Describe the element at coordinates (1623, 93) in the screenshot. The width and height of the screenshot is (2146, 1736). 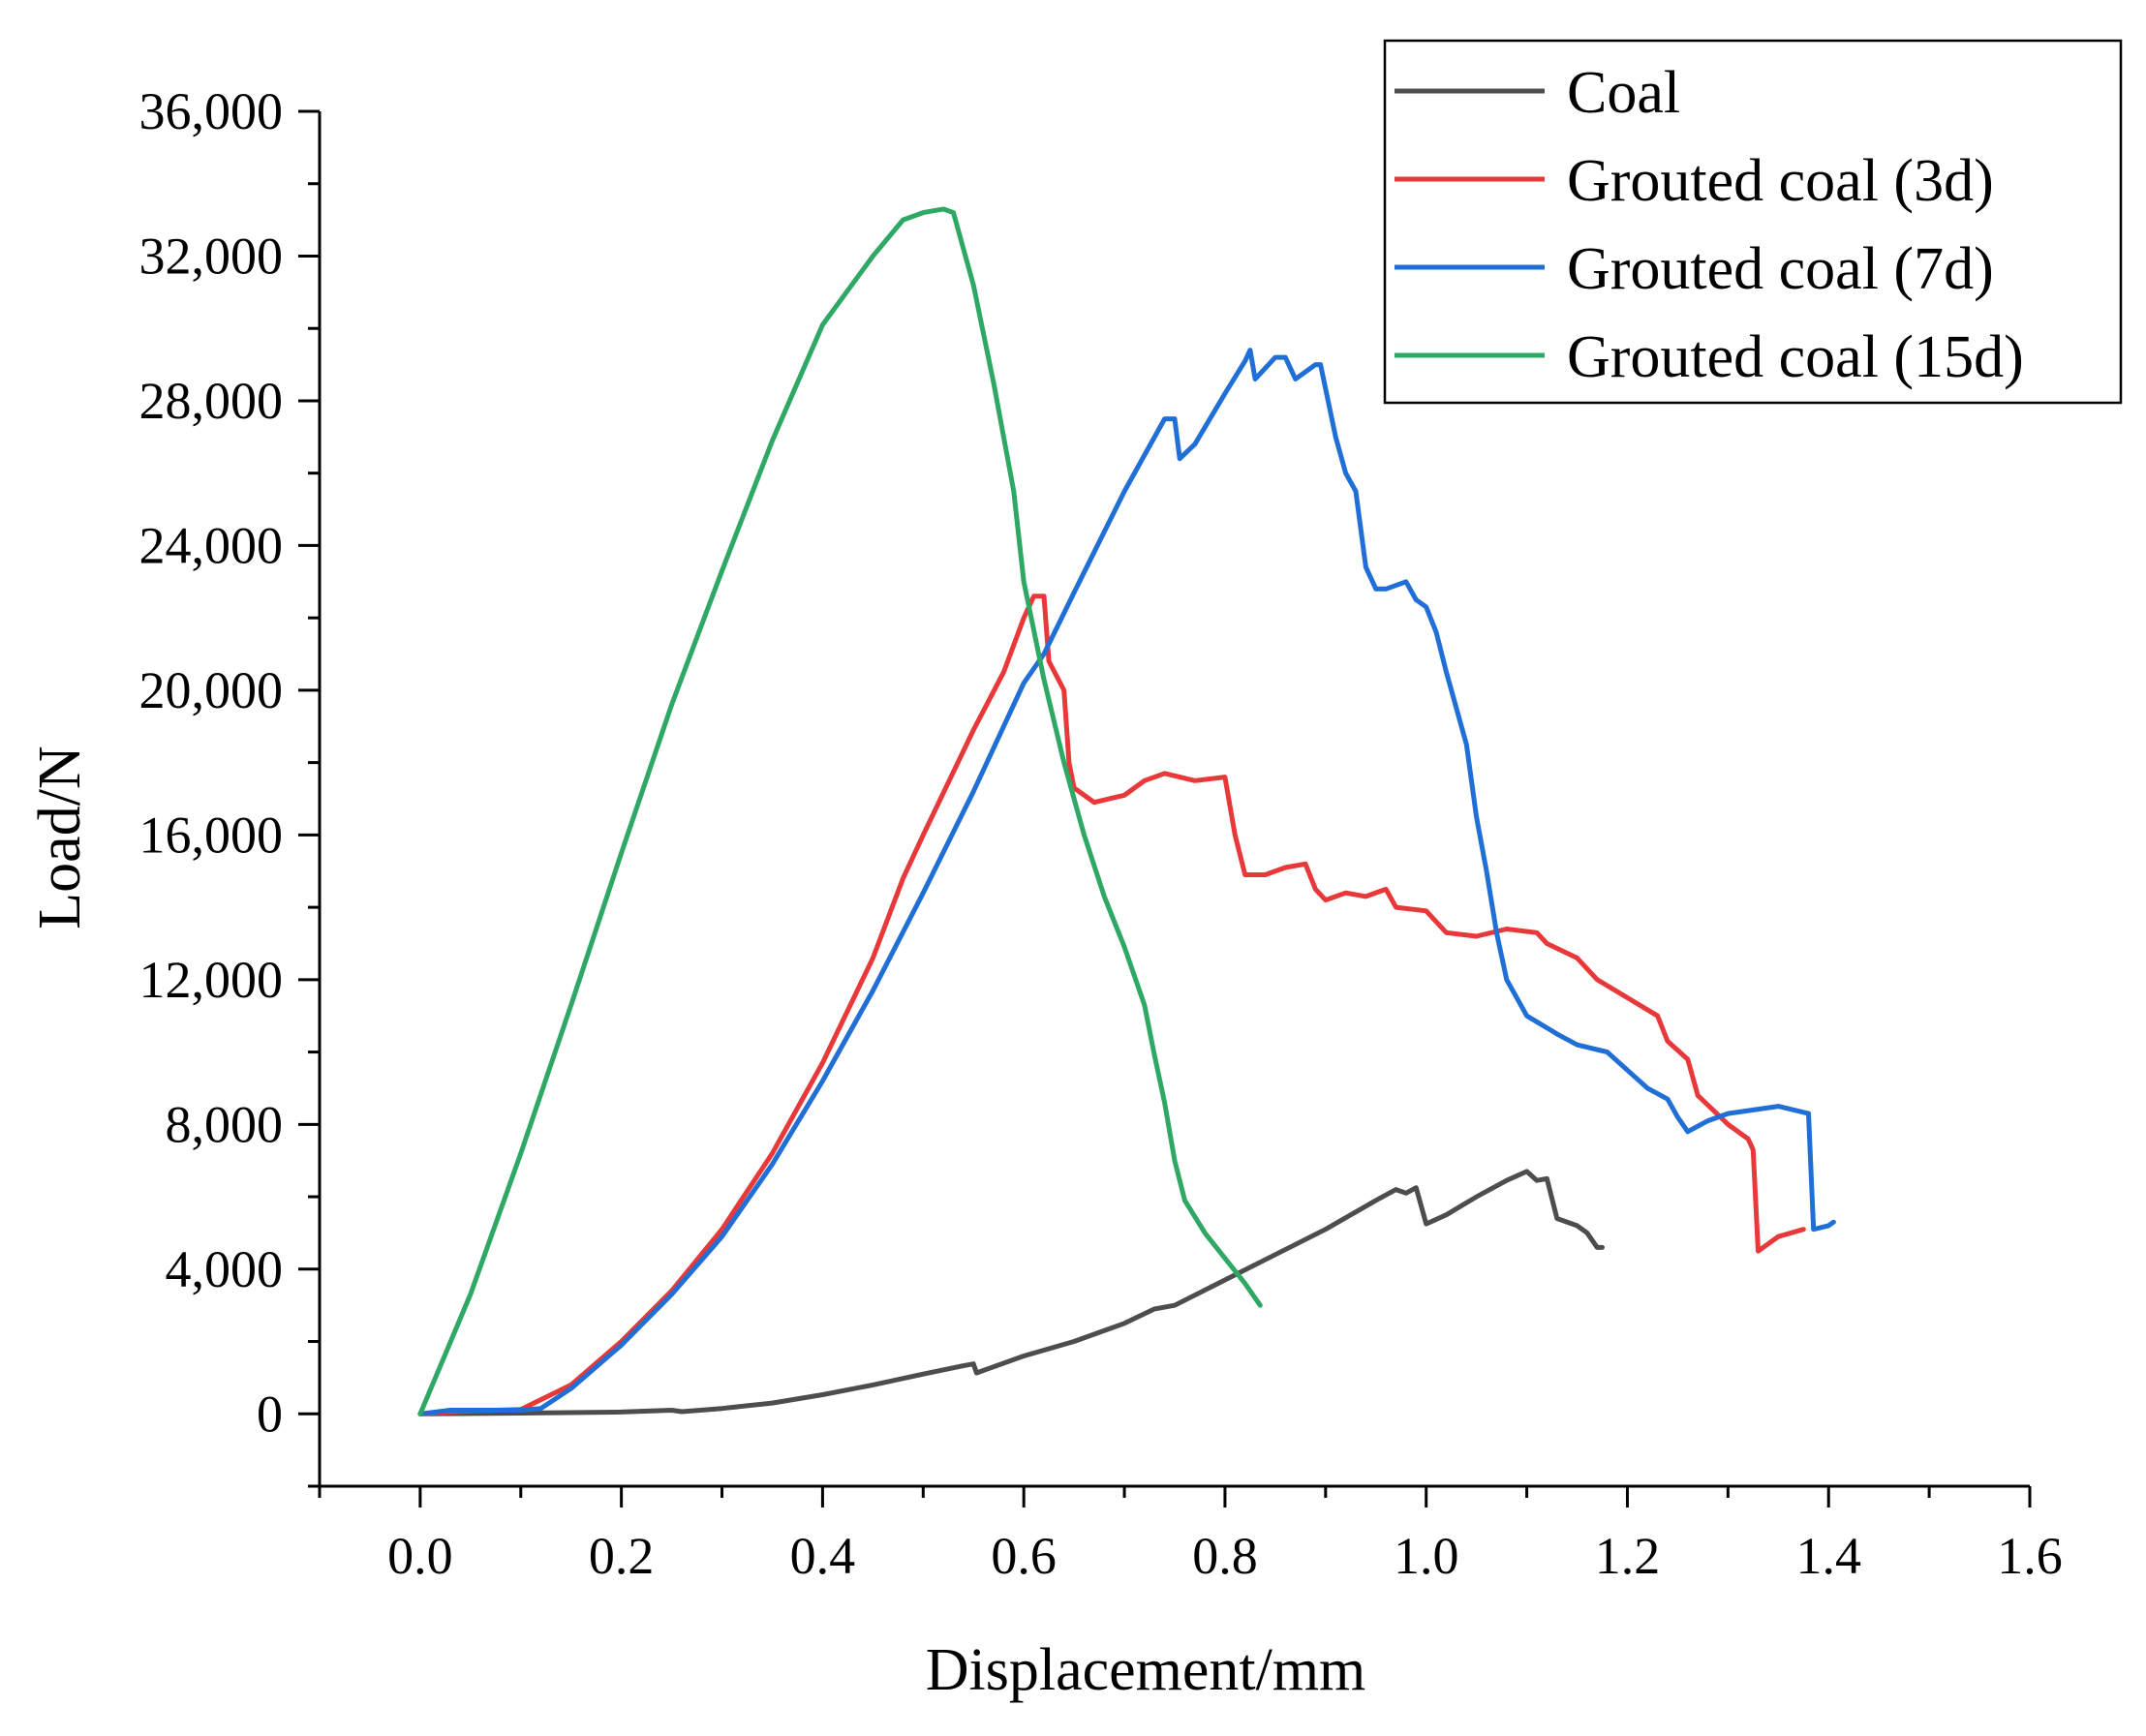
I see `legend-label: Coal` at that location.